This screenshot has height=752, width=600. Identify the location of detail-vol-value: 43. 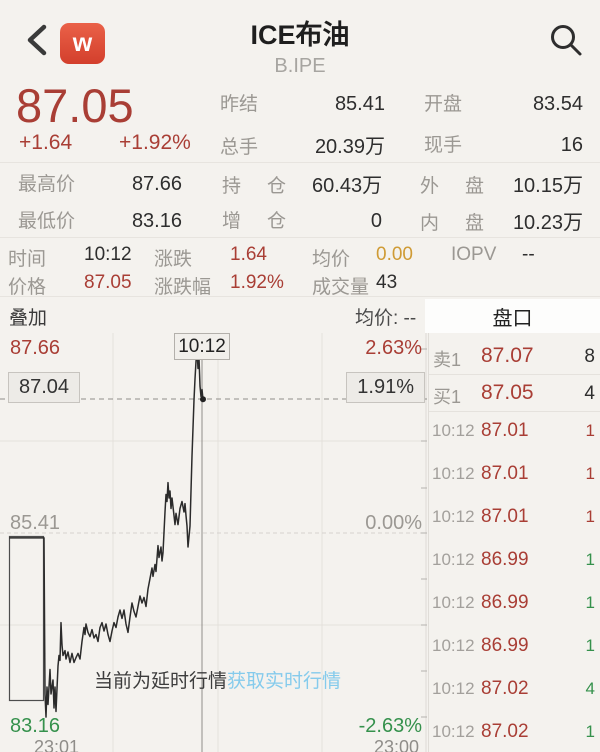
(387, 282).